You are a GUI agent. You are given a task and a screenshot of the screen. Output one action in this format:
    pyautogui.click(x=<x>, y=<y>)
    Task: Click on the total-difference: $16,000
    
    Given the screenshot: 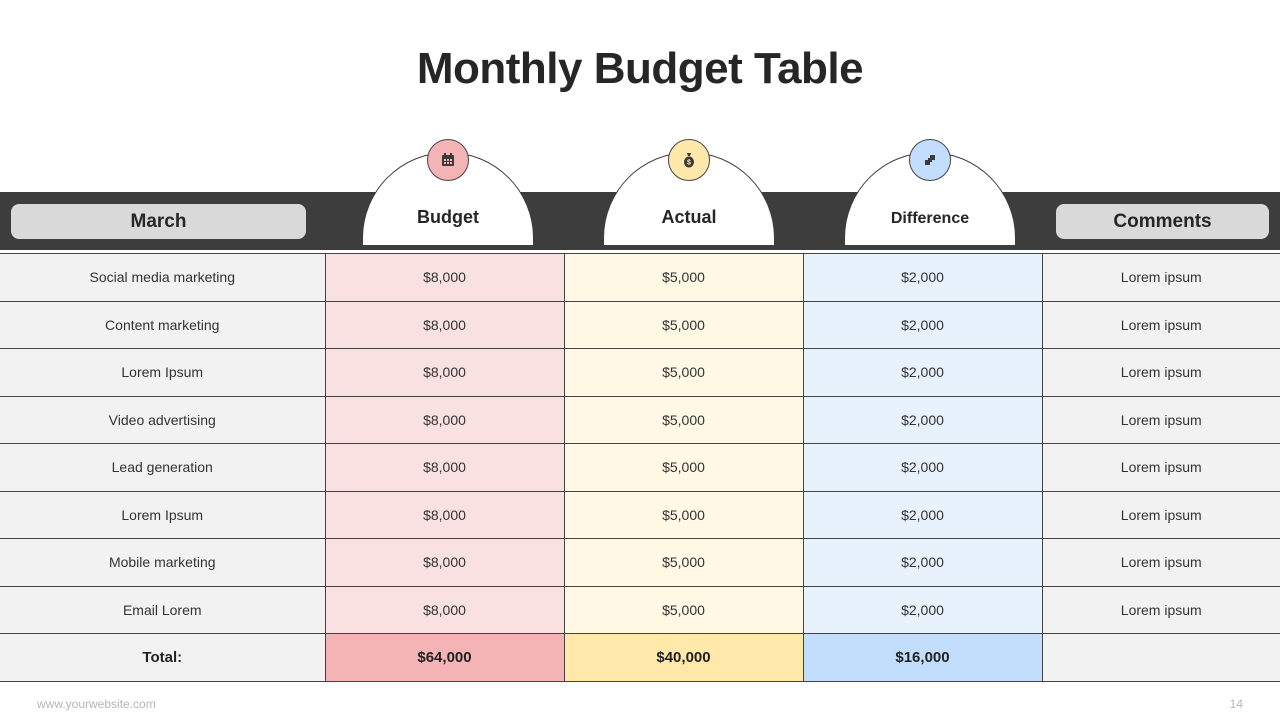 What is the action you would take?
    pyautogui.click(x=923, y=657)
    